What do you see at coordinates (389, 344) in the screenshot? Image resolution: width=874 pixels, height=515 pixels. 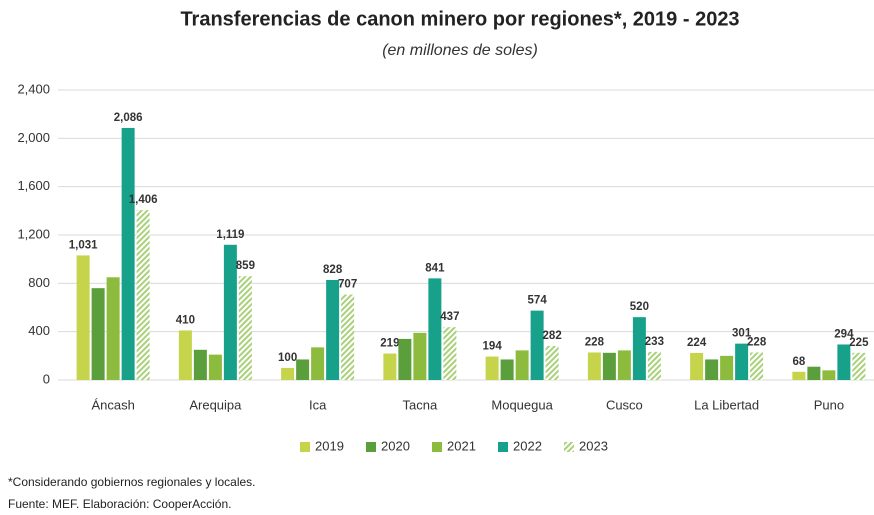 I see `value-label: 219` at bounding box center [389, 344].